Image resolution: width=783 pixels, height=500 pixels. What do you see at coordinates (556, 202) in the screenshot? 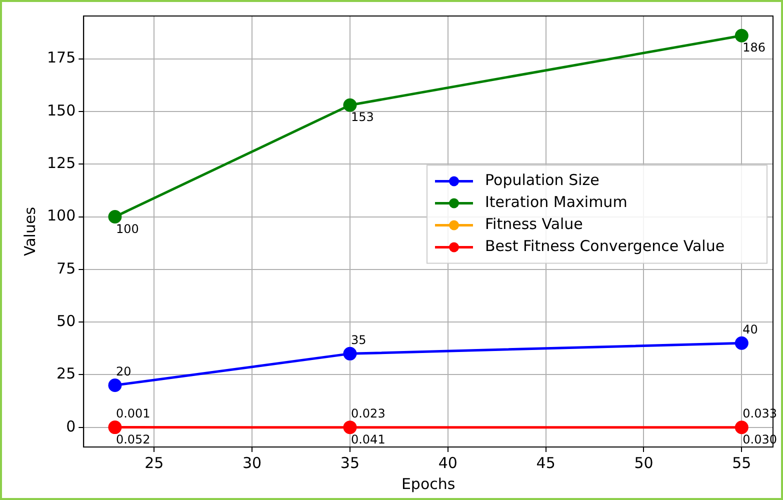
I see `legend-label: Iteration Maximum` at bounding box center [556, 202].